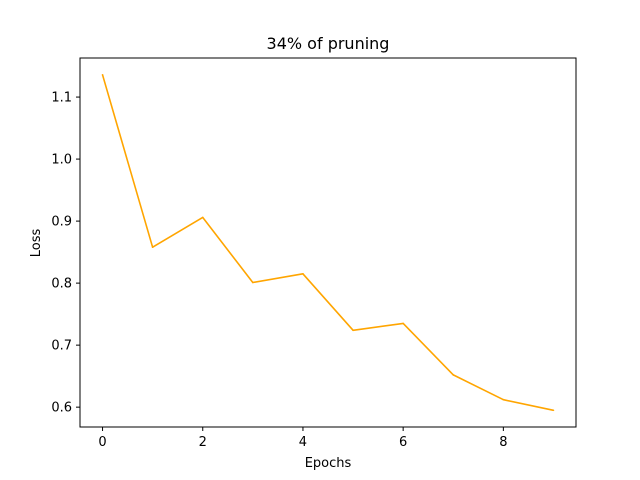  I want to click on x-tick-label: 8, so click(503, 442).